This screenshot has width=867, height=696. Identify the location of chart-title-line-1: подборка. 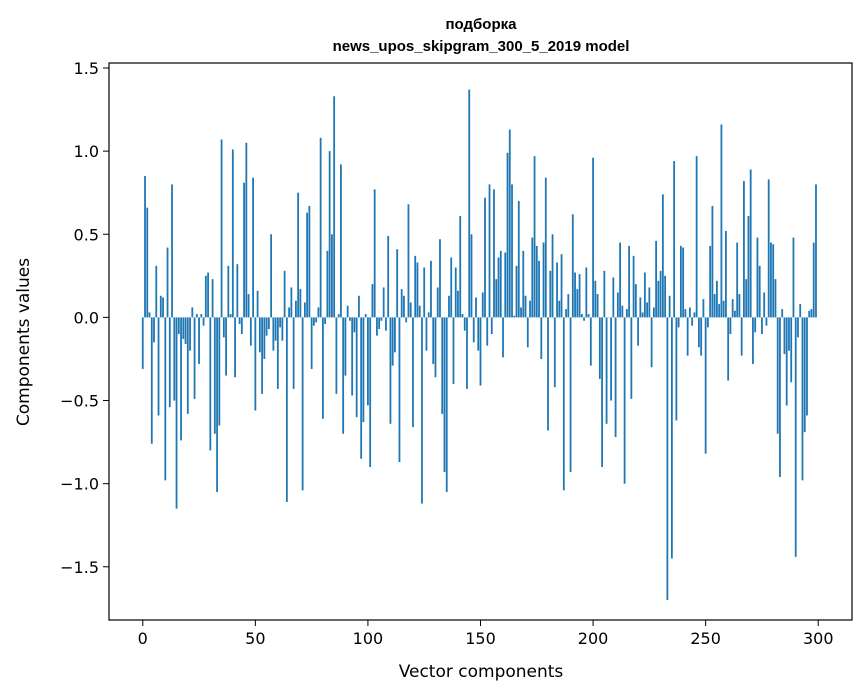
(482, 24).